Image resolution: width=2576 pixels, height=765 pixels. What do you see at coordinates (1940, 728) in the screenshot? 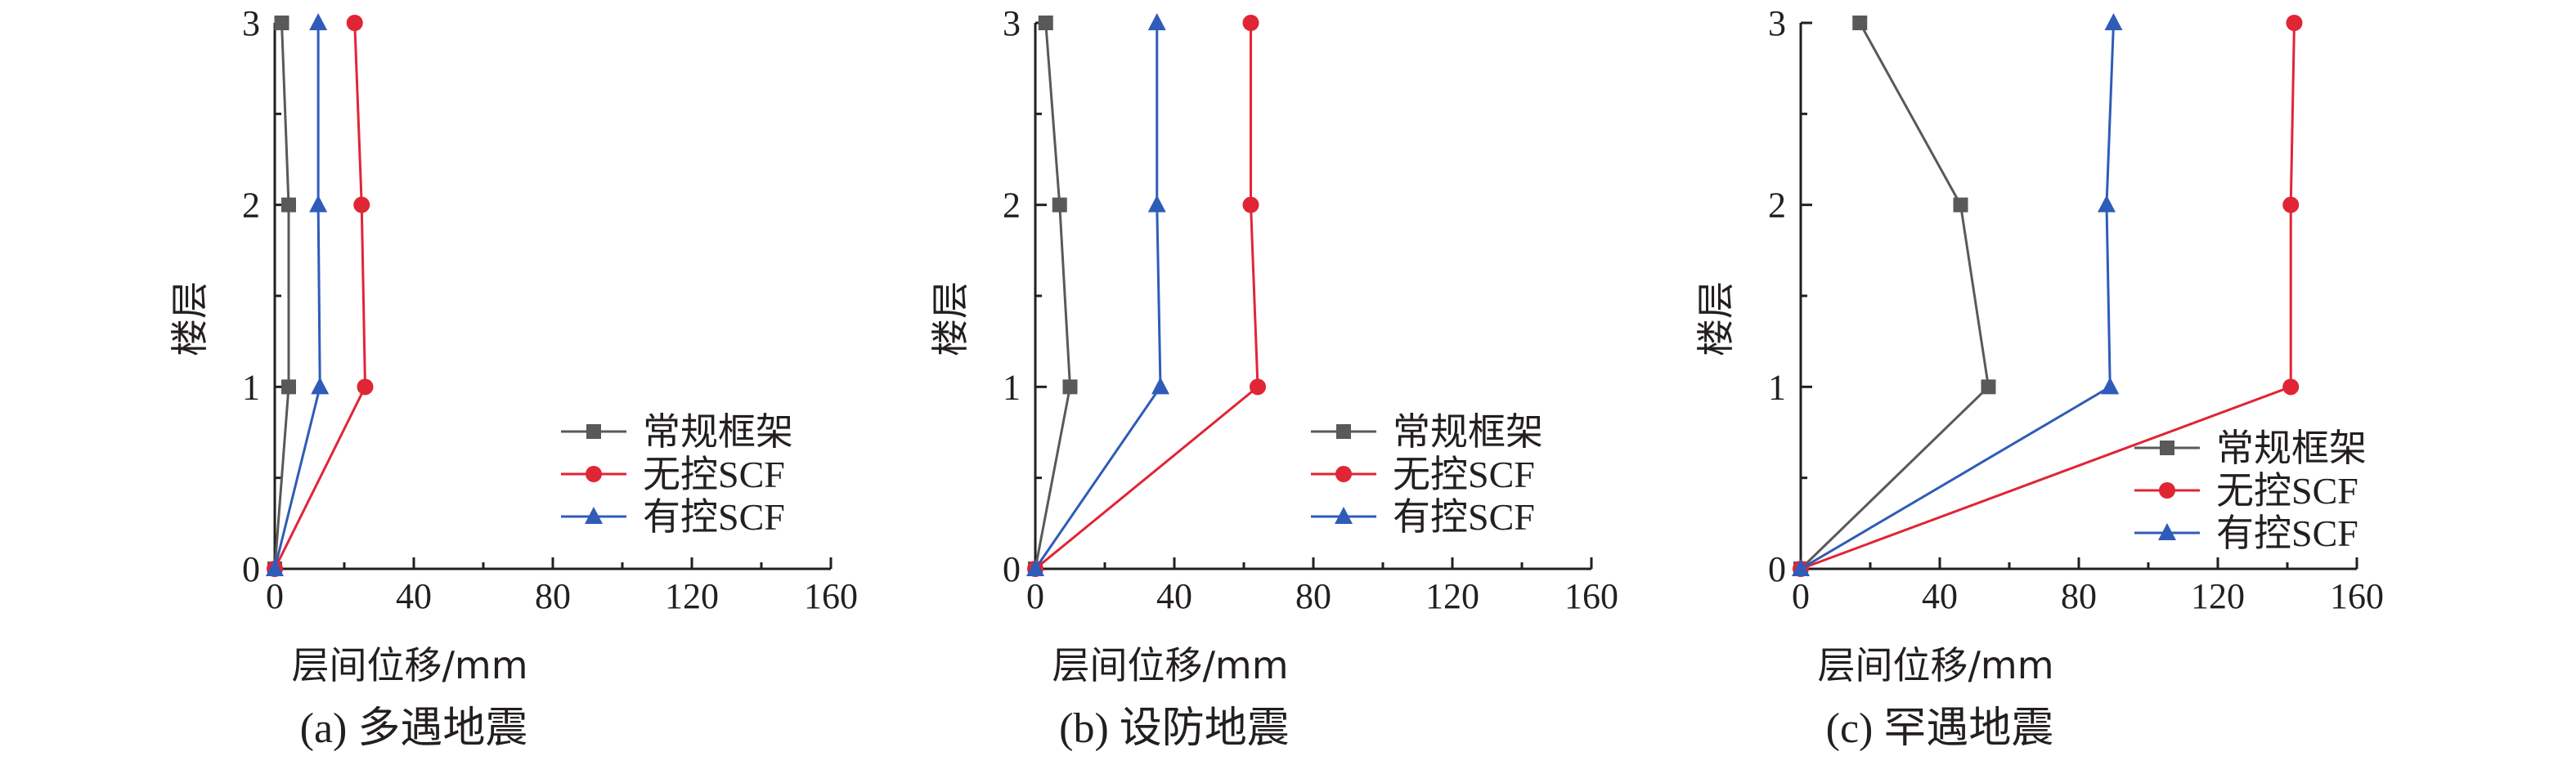
I see `panel-caption: (c) 罕遇地震` at bounding box center [1940, 728].